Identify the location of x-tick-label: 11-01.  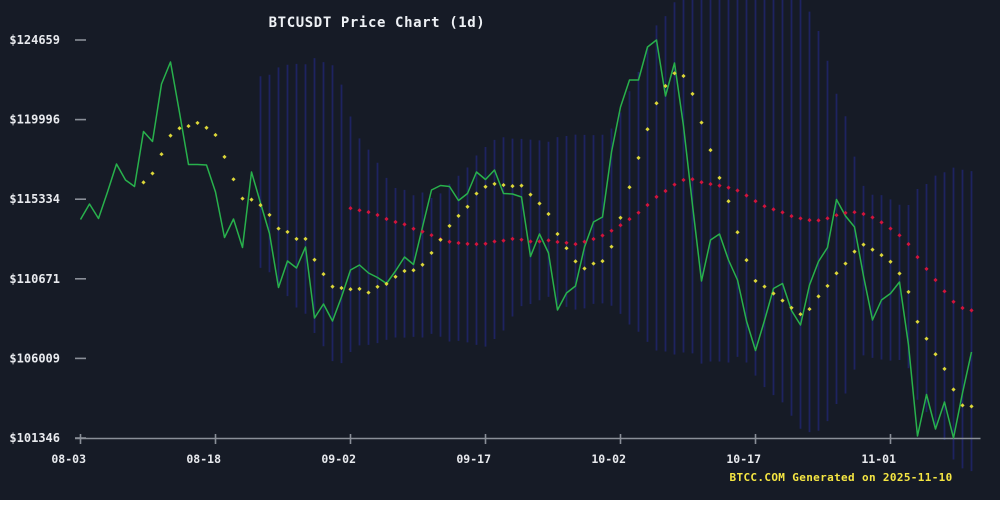
(878, 459).